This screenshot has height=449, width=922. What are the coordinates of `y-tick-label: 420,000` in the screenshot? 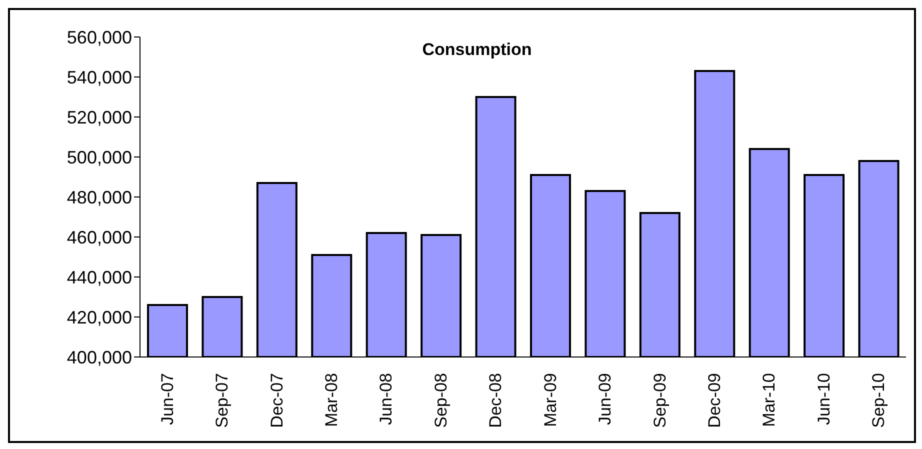 It's located at (99, 317).